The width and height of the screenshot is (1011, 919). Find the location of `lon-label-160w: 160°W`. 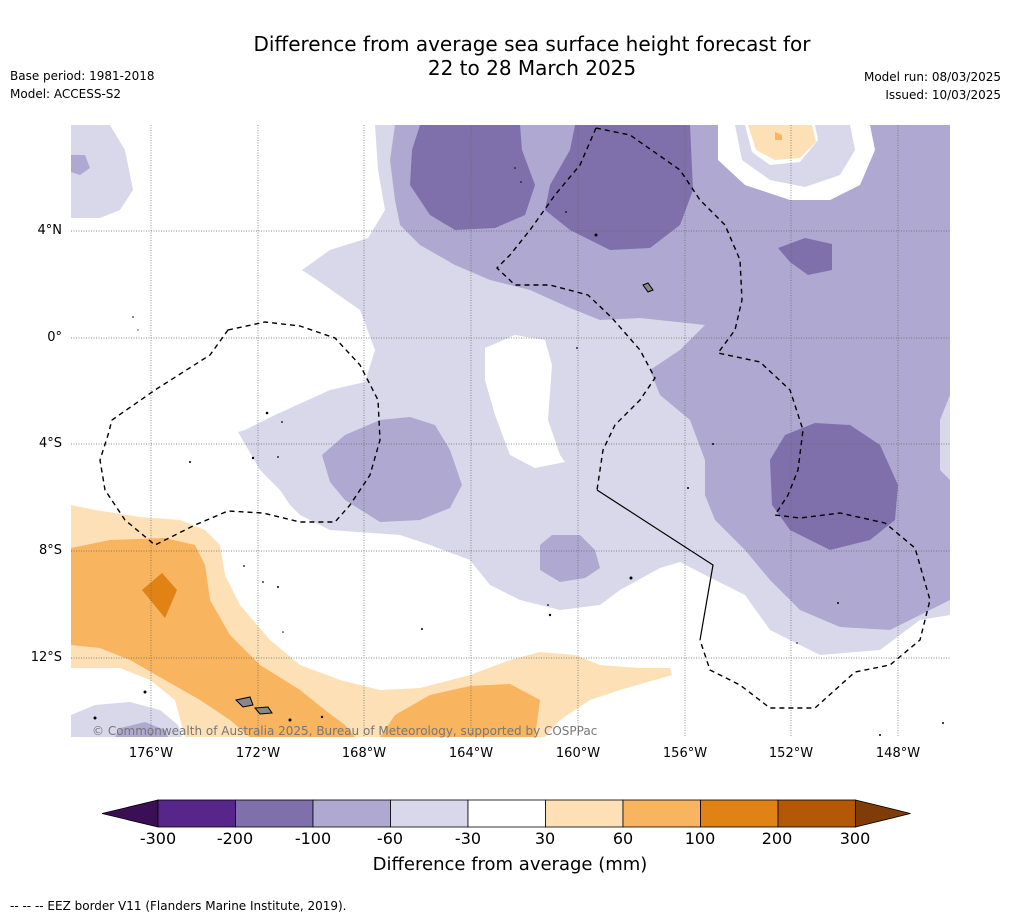

lon-label-160w: 160°W is located at coordinates (578, 753).